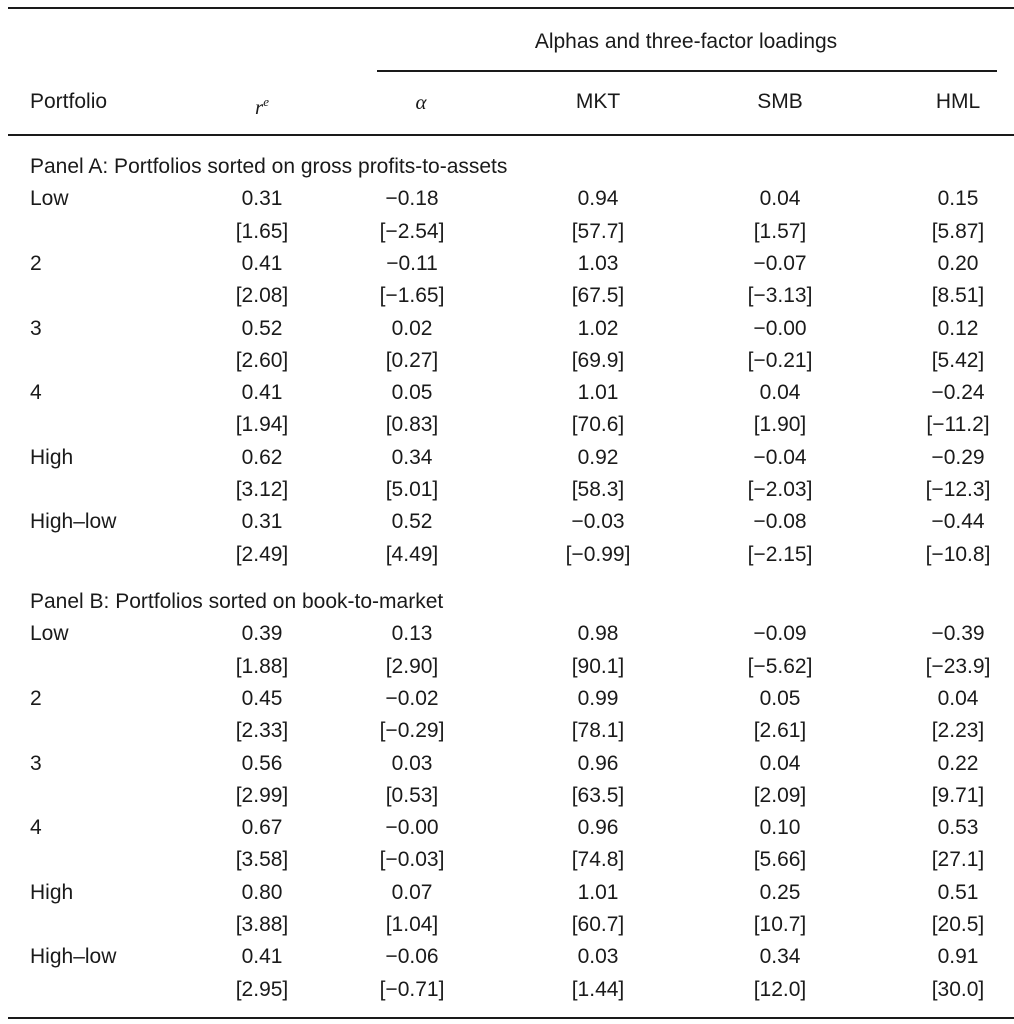 This screenshot has height=1024, width=1014. Describe the element at coordinates (598, 296) in the screenshot. I see `table-cell-tstat: [67.5]` at that location.